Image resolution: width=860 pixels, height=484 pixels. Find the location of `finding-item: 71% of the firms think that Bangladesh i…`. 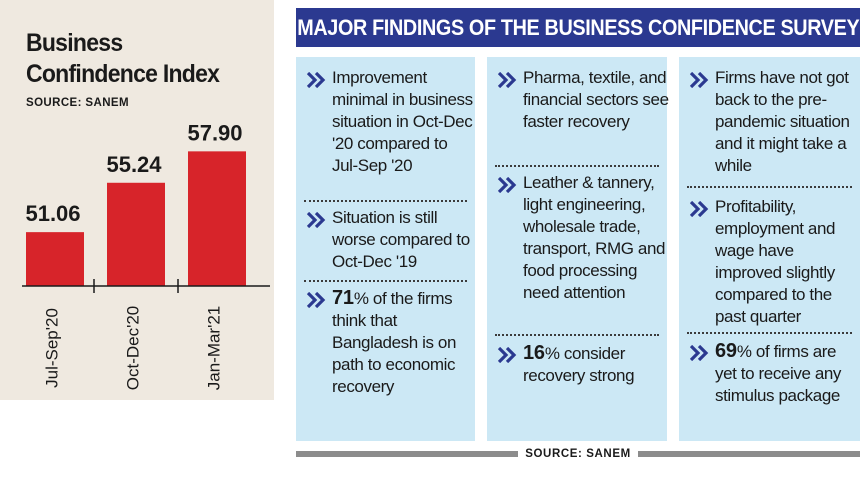

finding-item: 71% of the firms think that Bangladesh i… is located at coordinates (391, 342).